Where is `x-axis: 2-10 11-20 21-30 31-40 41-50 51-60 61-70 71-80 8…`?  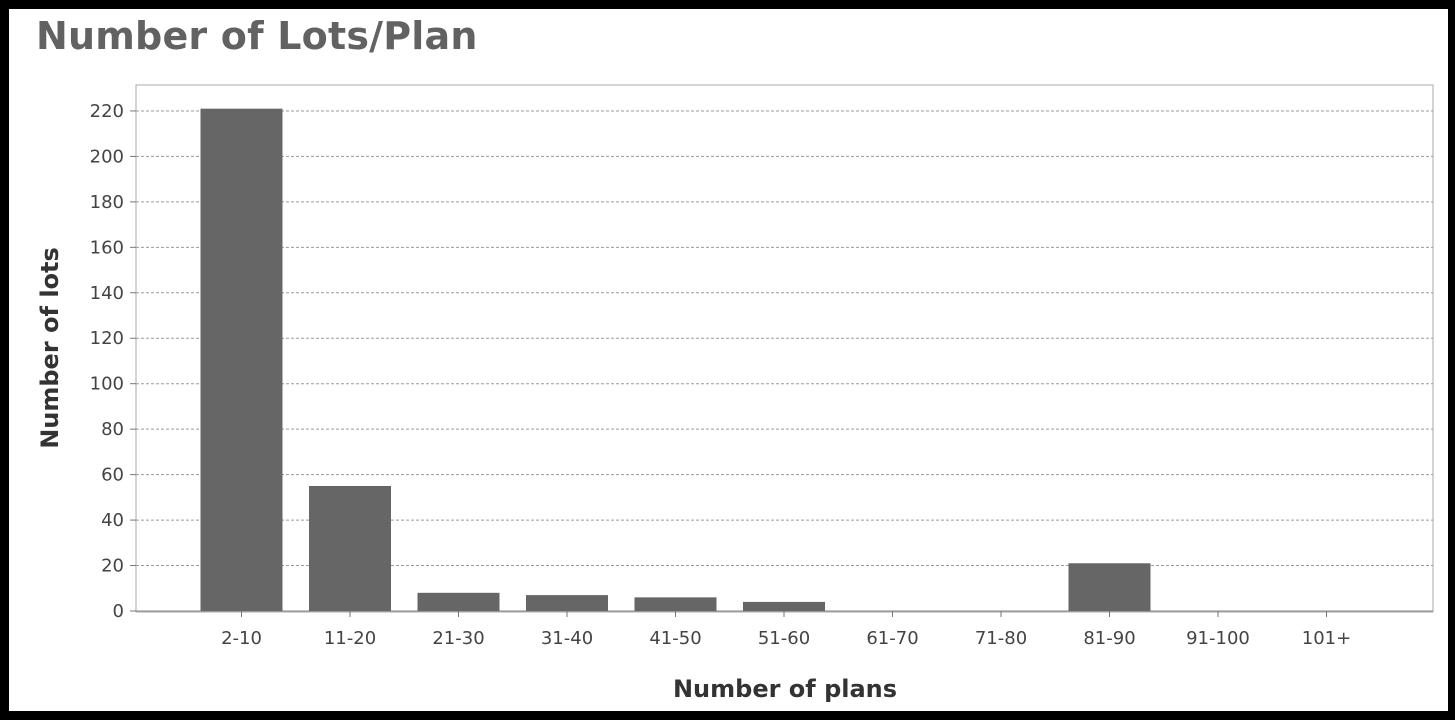 x-axis: 2-10 11-20 21-30 31-40 41-50 51-60 61-70 71-80 8… is located at coordinates (786, 630).